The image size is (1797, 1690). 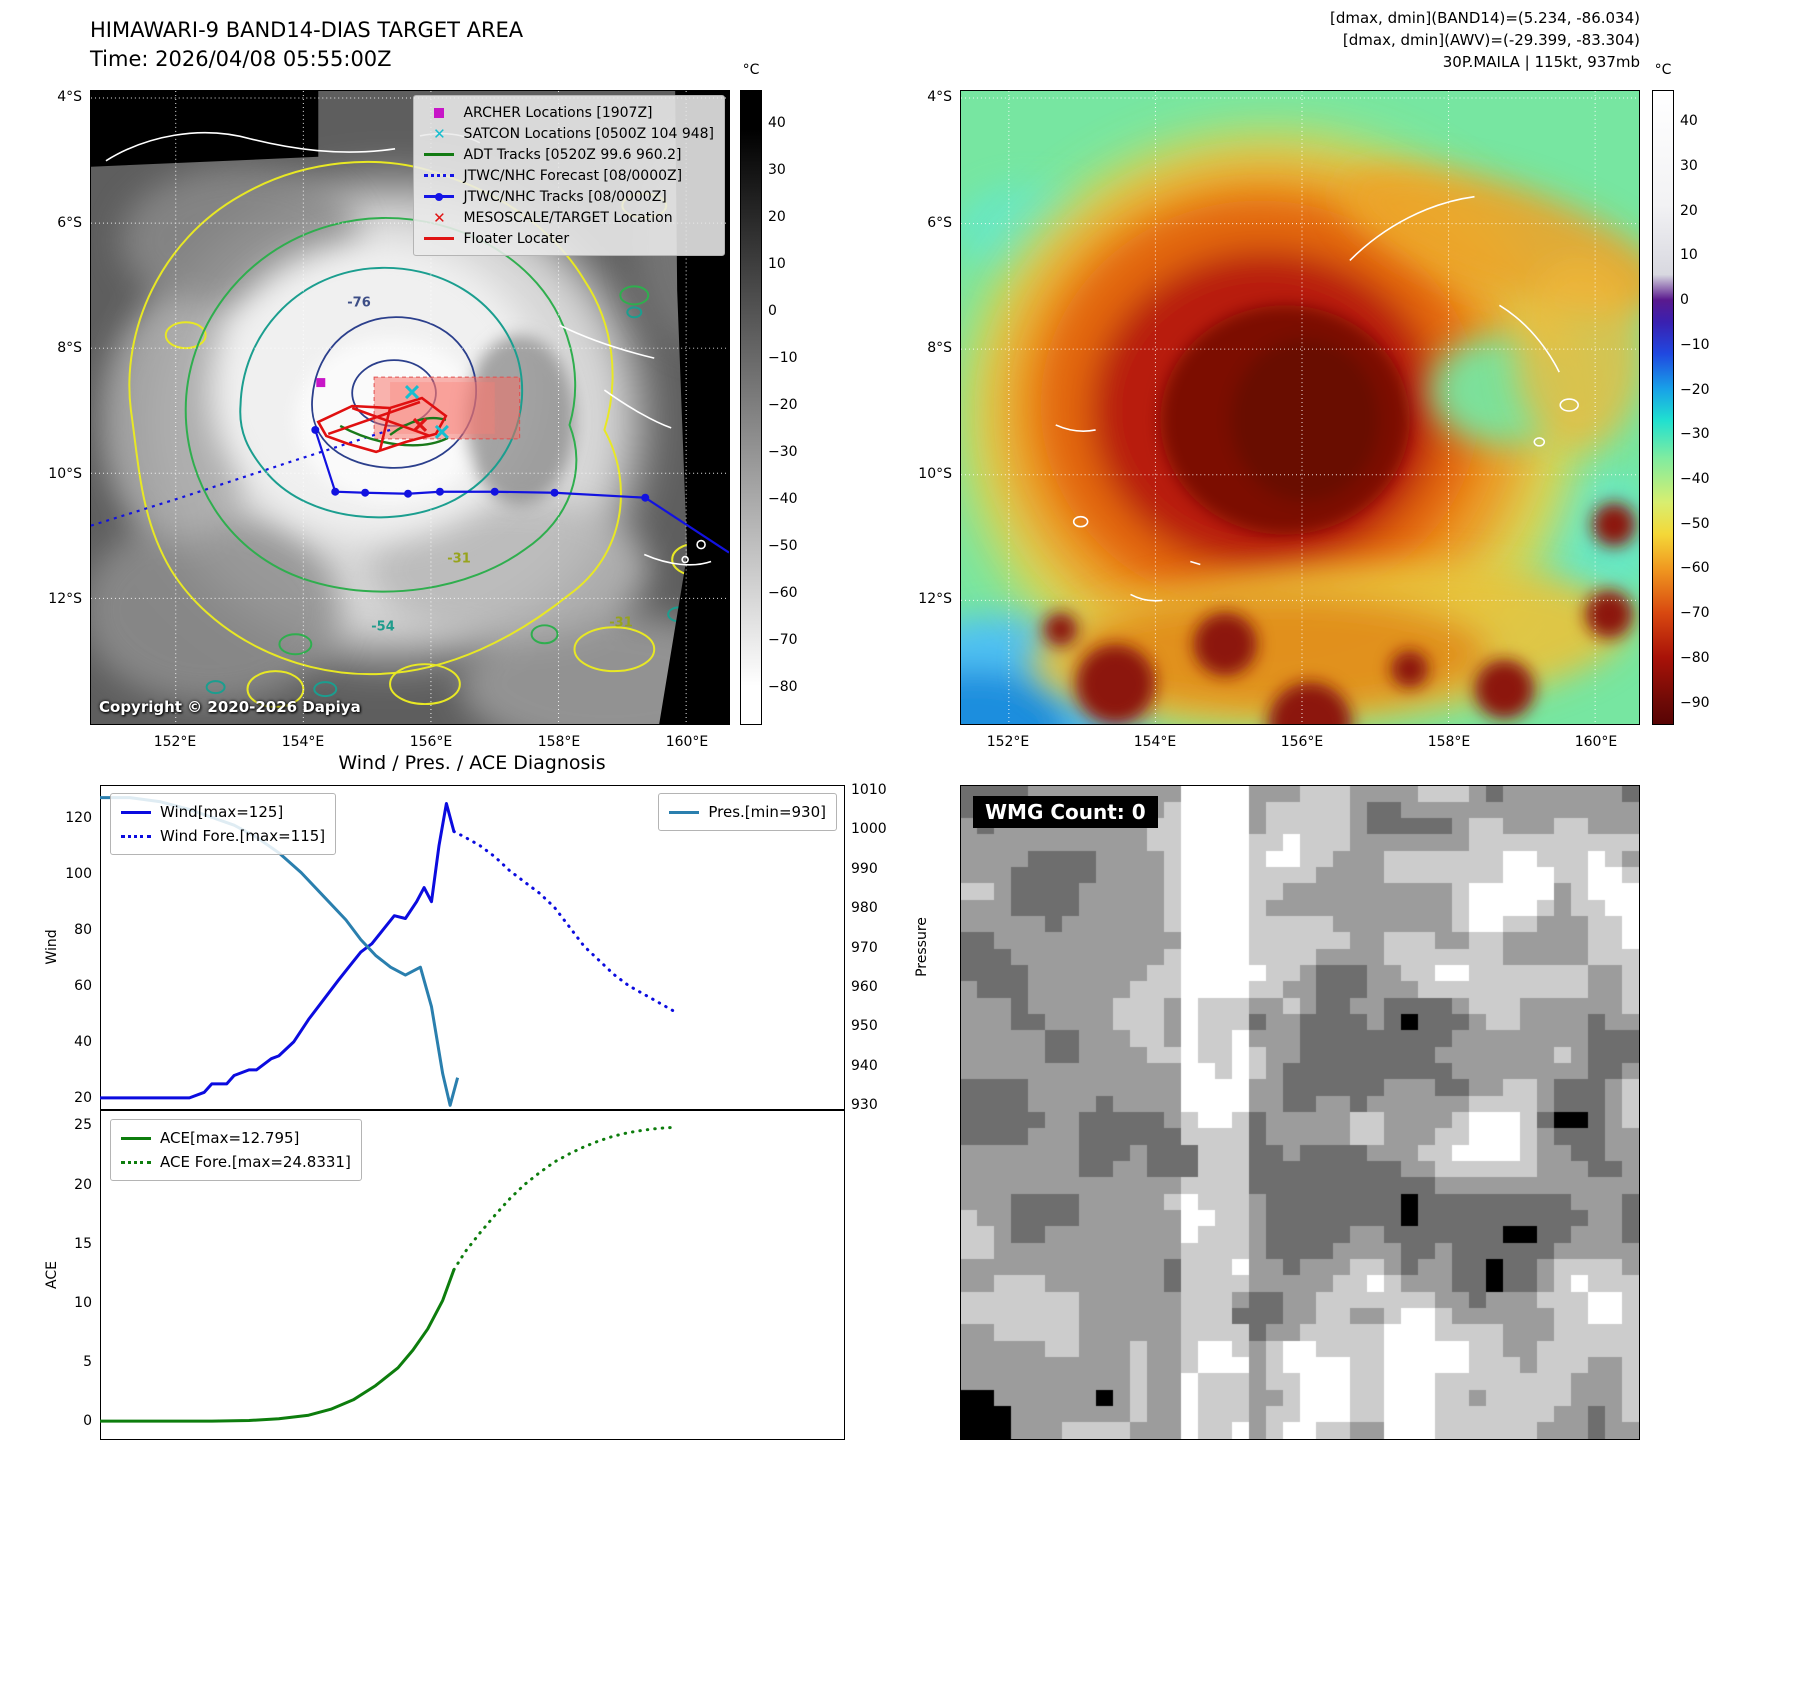 I want to click on legend-item-label: ARCHER Locations [1907Z], so click(x=558, y=112).